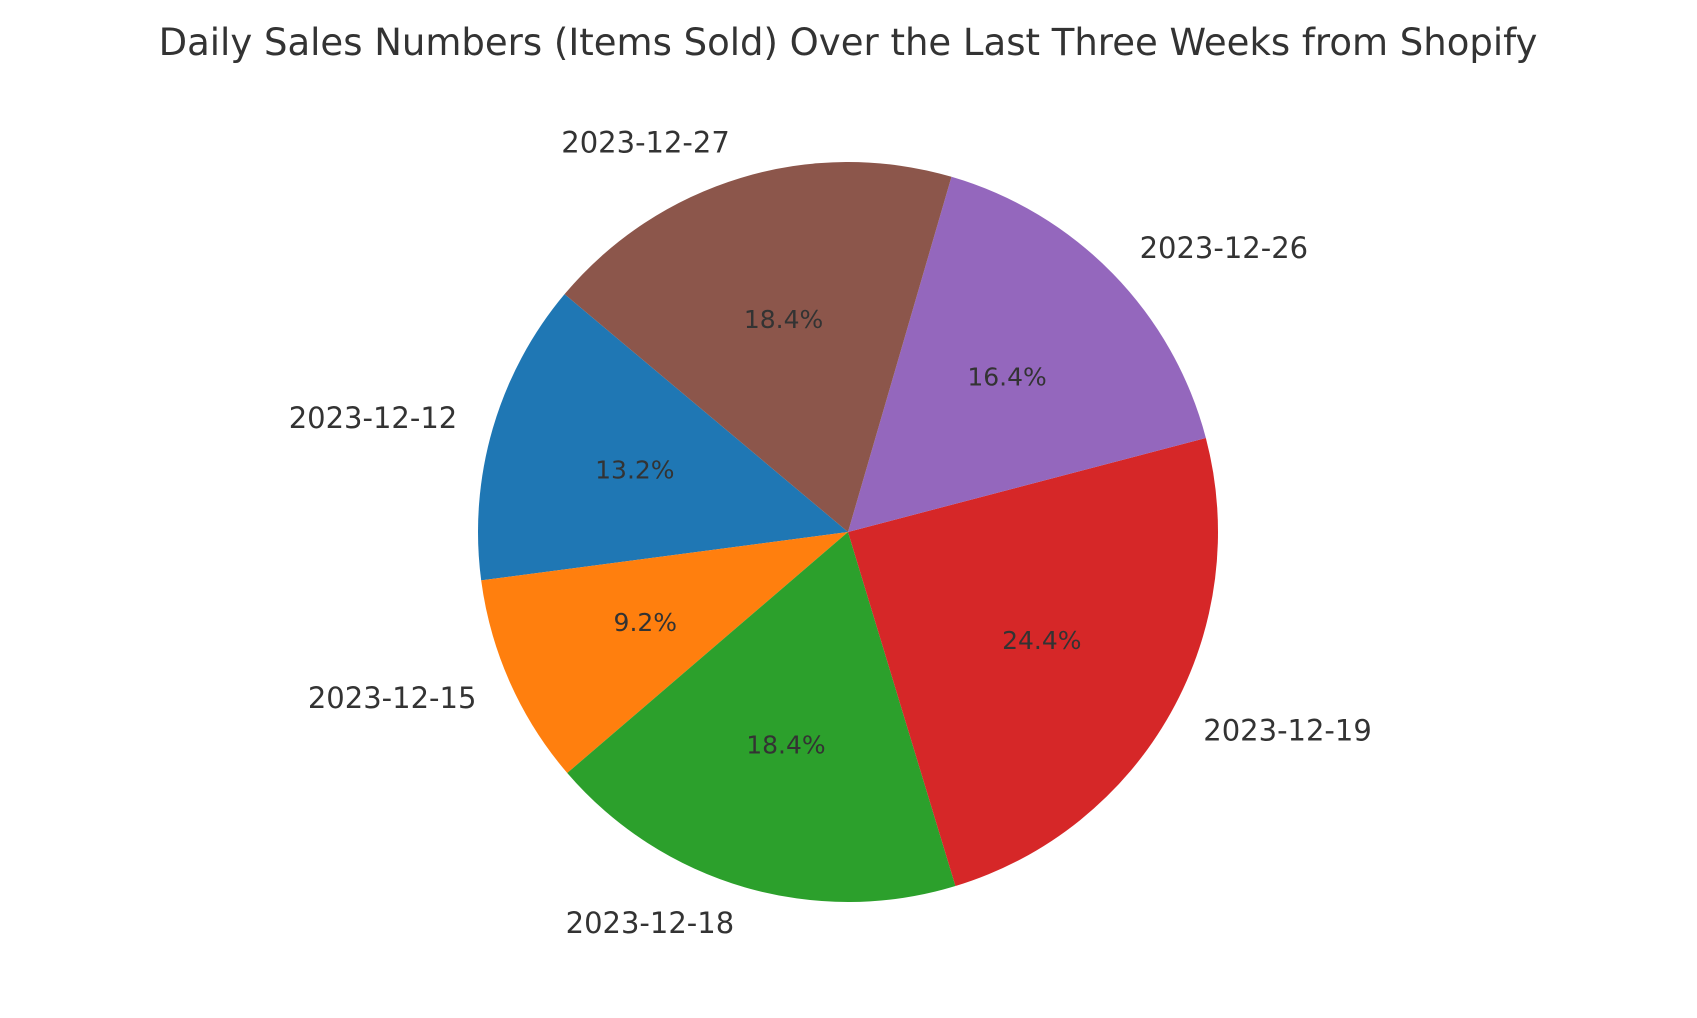 The width and height of the screenshot is (1697, 1018). What do you see at coordinates (1041, 640) in the screenshot?
I see `slice-percent-label: 24.4%` at bounding box center [1041, 640].